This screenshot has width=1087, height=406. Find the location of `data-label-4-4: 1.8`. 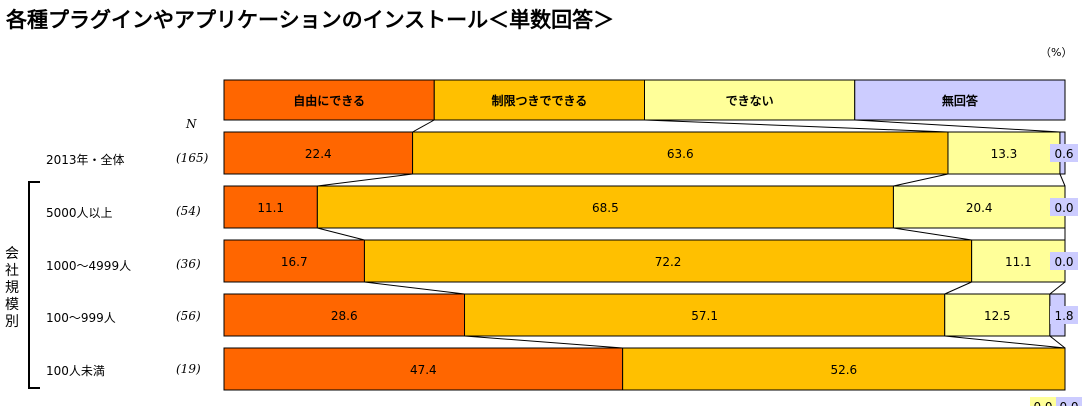

data-label-4-4: 1.8 is located at coordinates (1063, 316).